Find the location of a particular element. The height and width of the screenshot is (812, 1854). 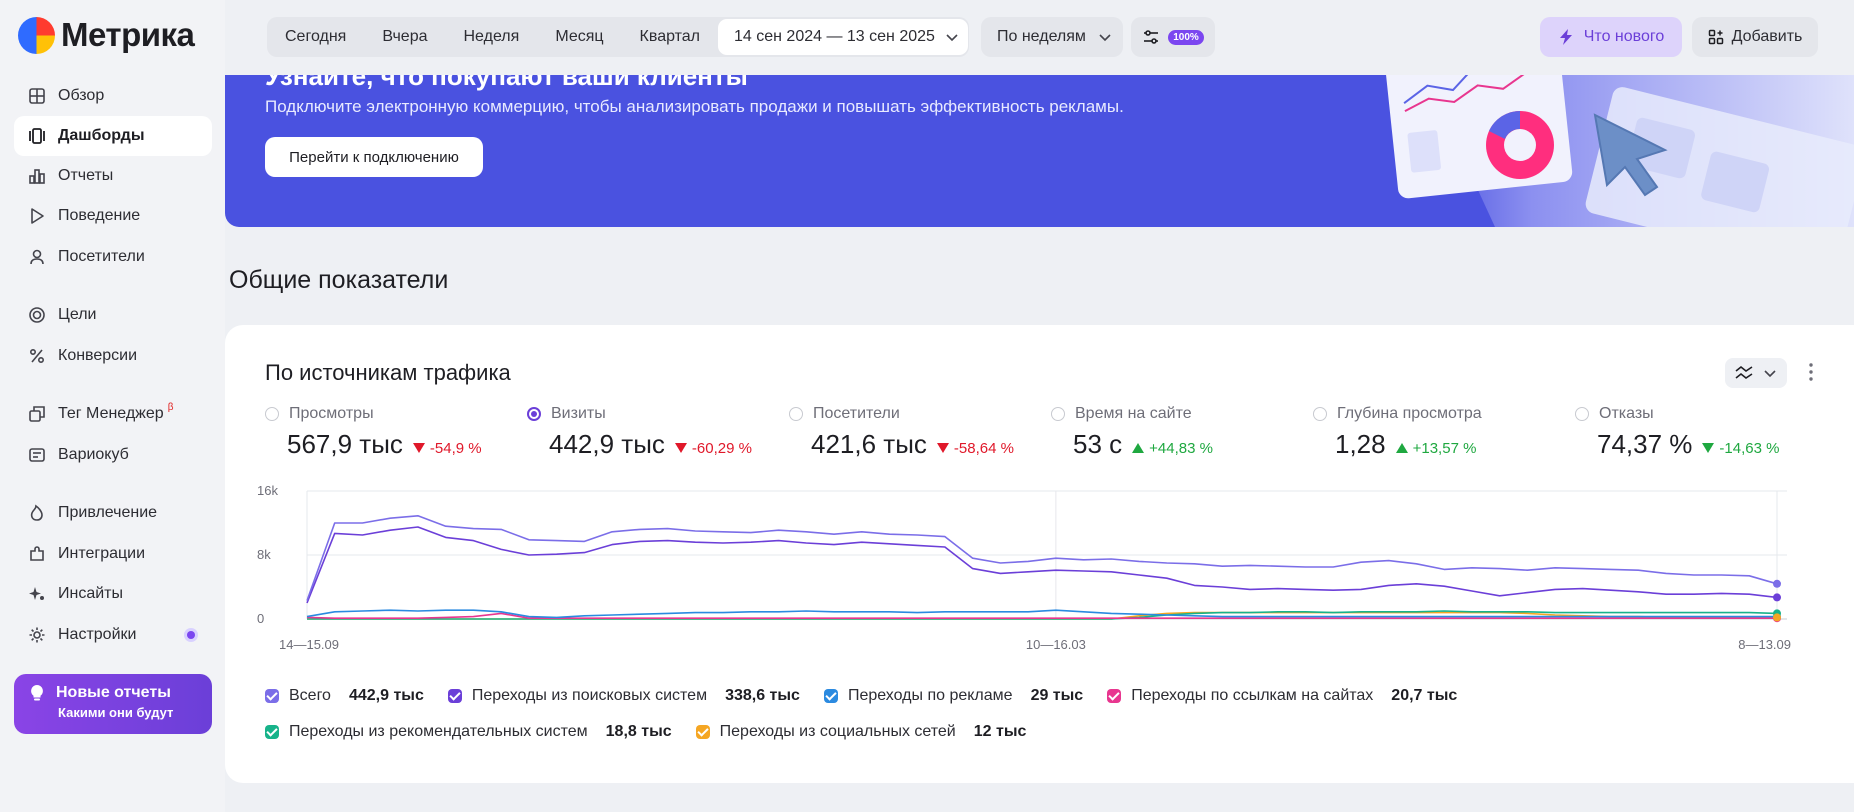

metric-visits: Визиты 442,9 тыс -60,29 % is located at coordinates (652, 432).